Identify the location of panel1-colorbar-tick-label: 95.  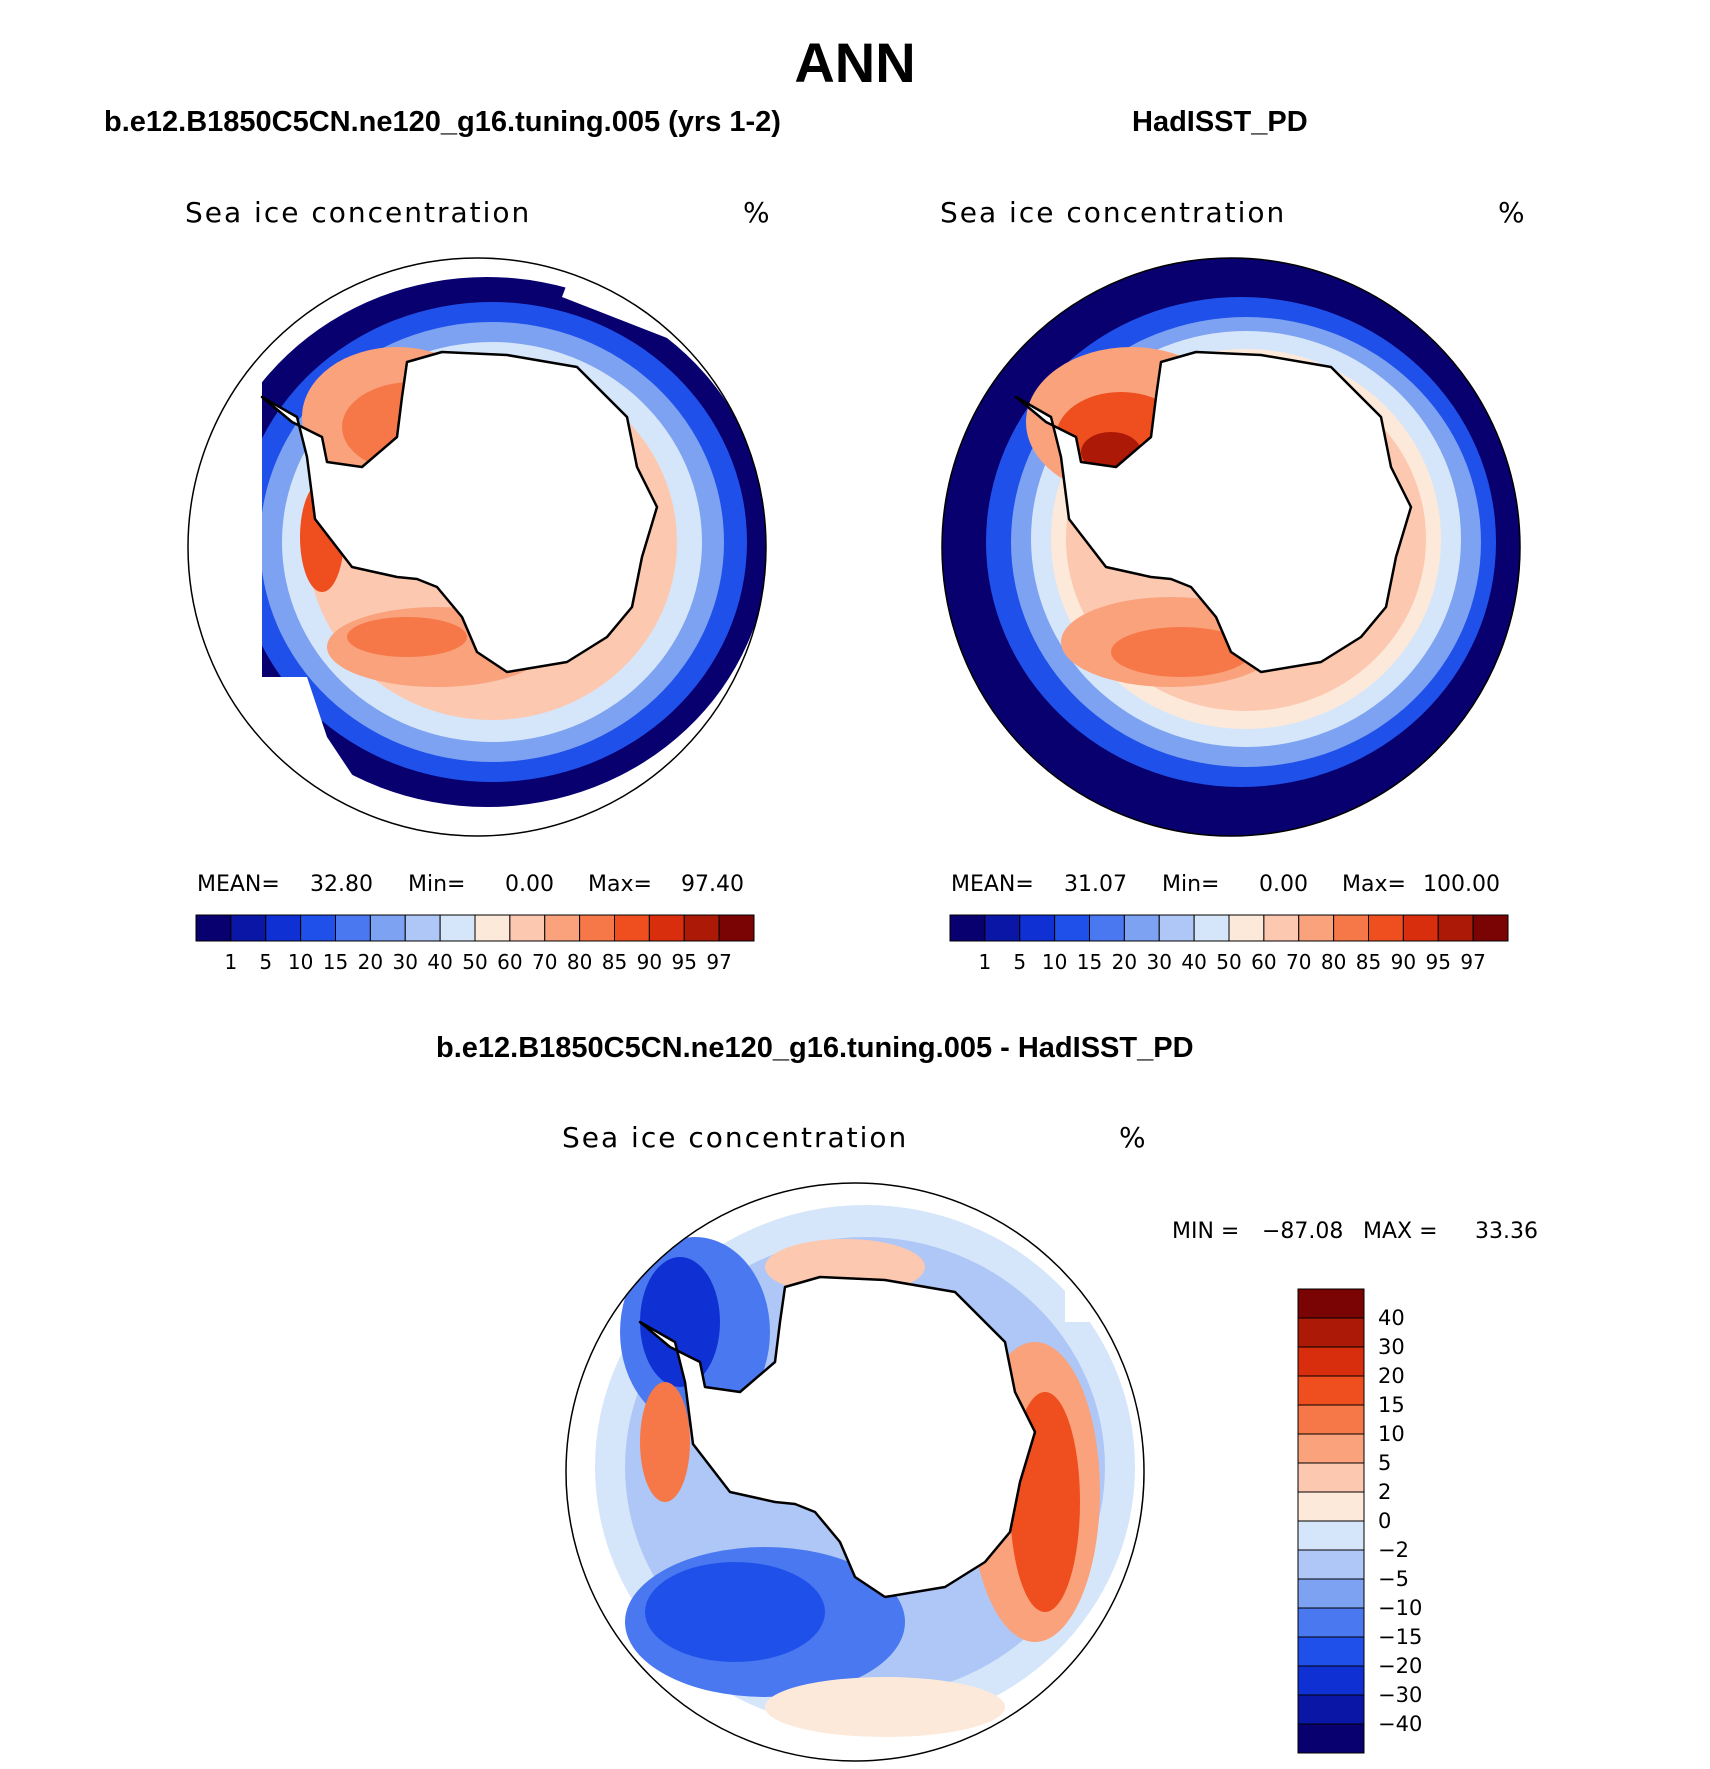
(684, 962).